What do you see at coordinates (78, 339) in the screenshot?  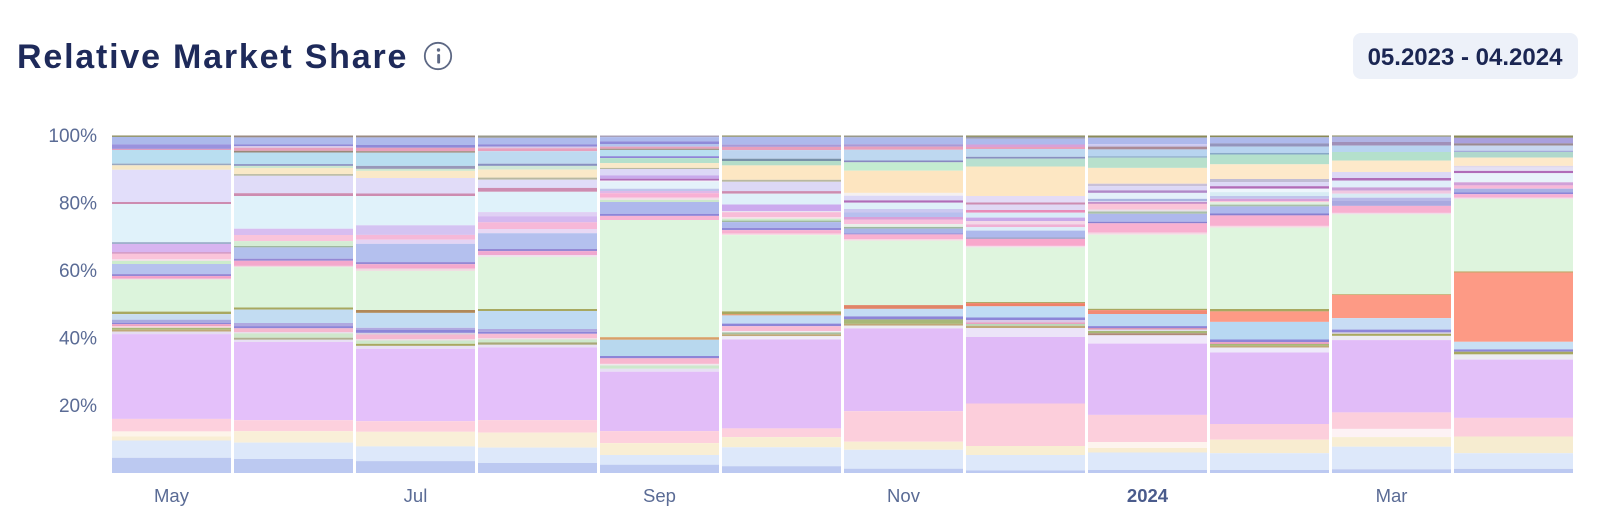 I see `svg-text: 40%` at bounding box center [78, 339].